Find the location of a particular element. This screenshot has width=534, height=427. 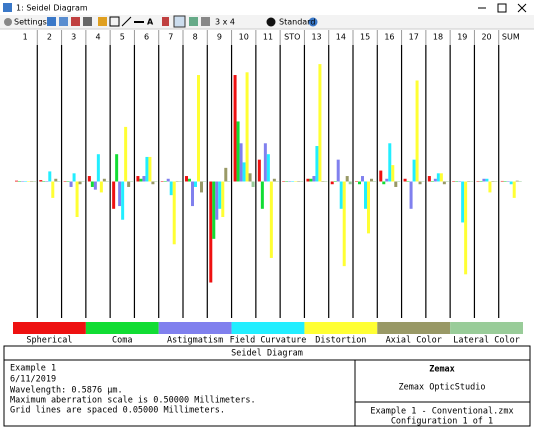

refresh-icon is located at coordinates (51, 21).